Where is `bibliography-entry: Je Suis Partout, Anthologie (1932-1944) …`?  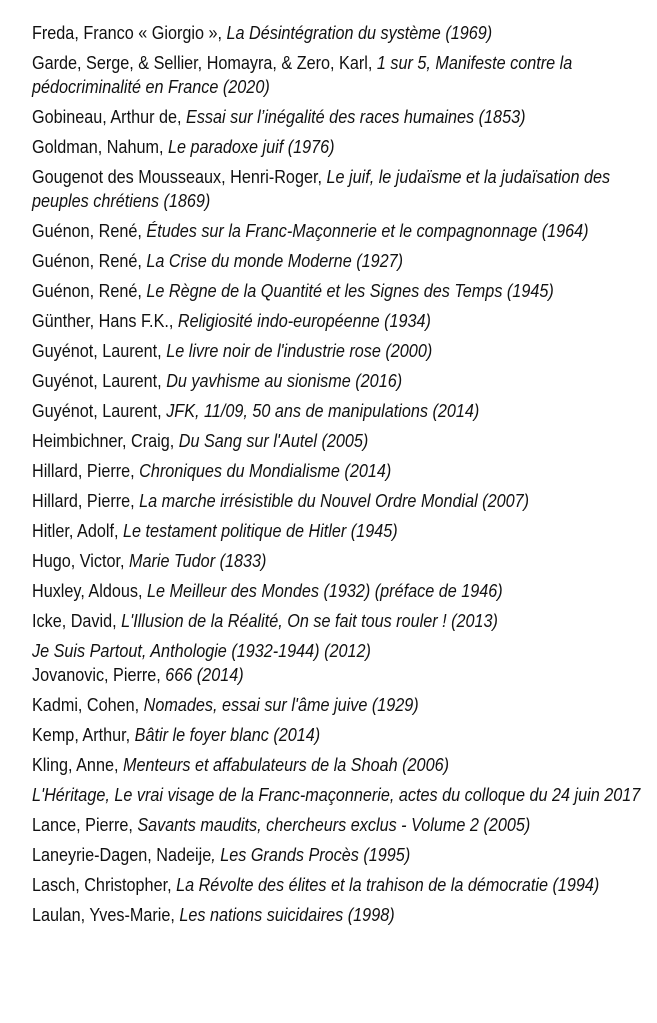 bibliography-entry: Je Suis Partout, Anthologie (1932-1944) … is located at coordinates (340, 651).